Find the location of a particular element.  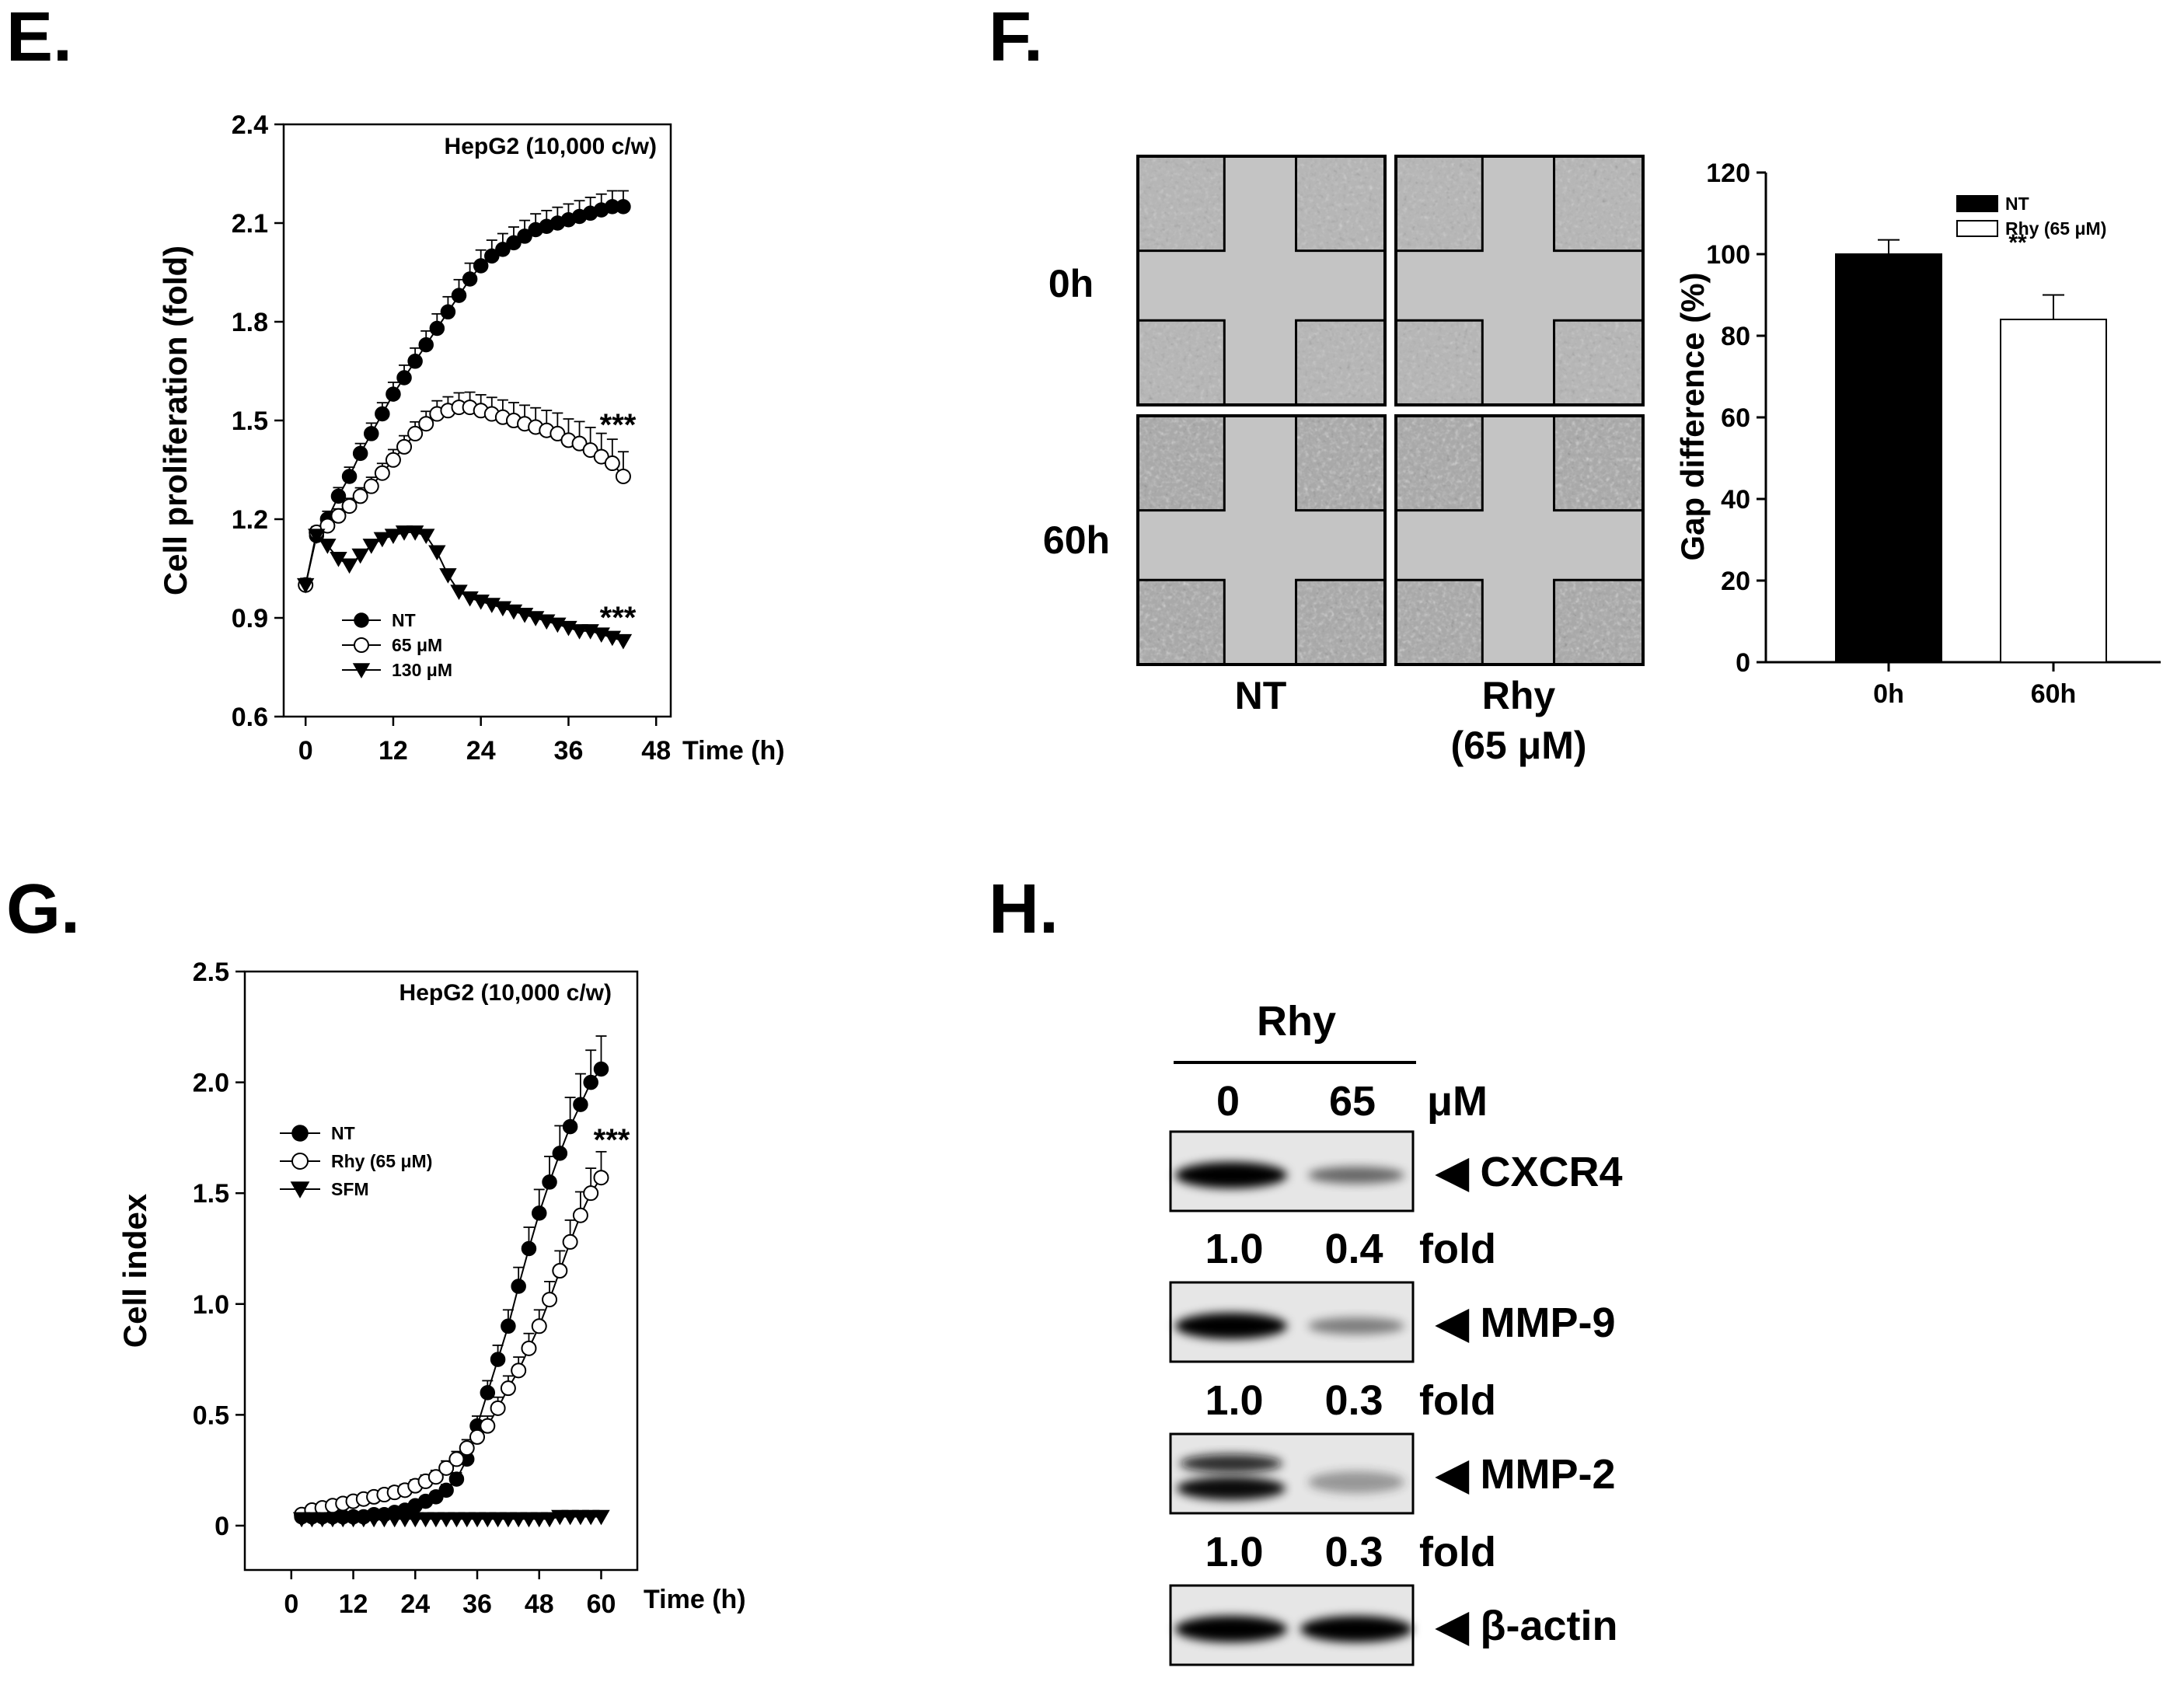

y-tick-label: 2.0 is located at coordinates (211, 1083).